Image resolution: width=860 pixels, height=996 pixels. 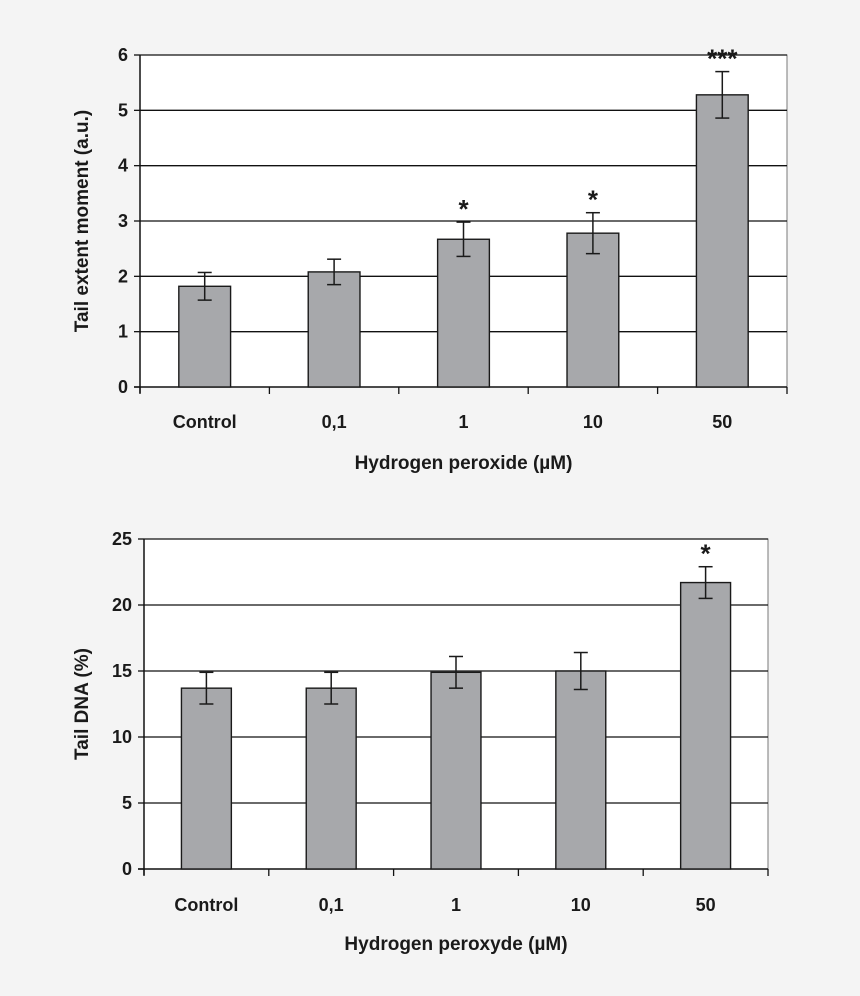 I want to click on y-tick-label: 15, so click(x=122, y=671).